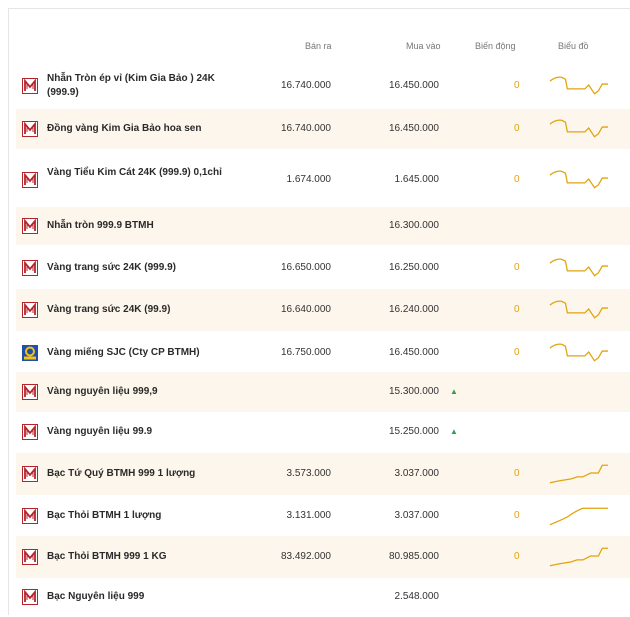 This screenshot has height=617, width=630. What do you see at coordinates (305, 556) in the screenshot?
I see `sell-price: 83.492.000` at bounding box center [305, 556].